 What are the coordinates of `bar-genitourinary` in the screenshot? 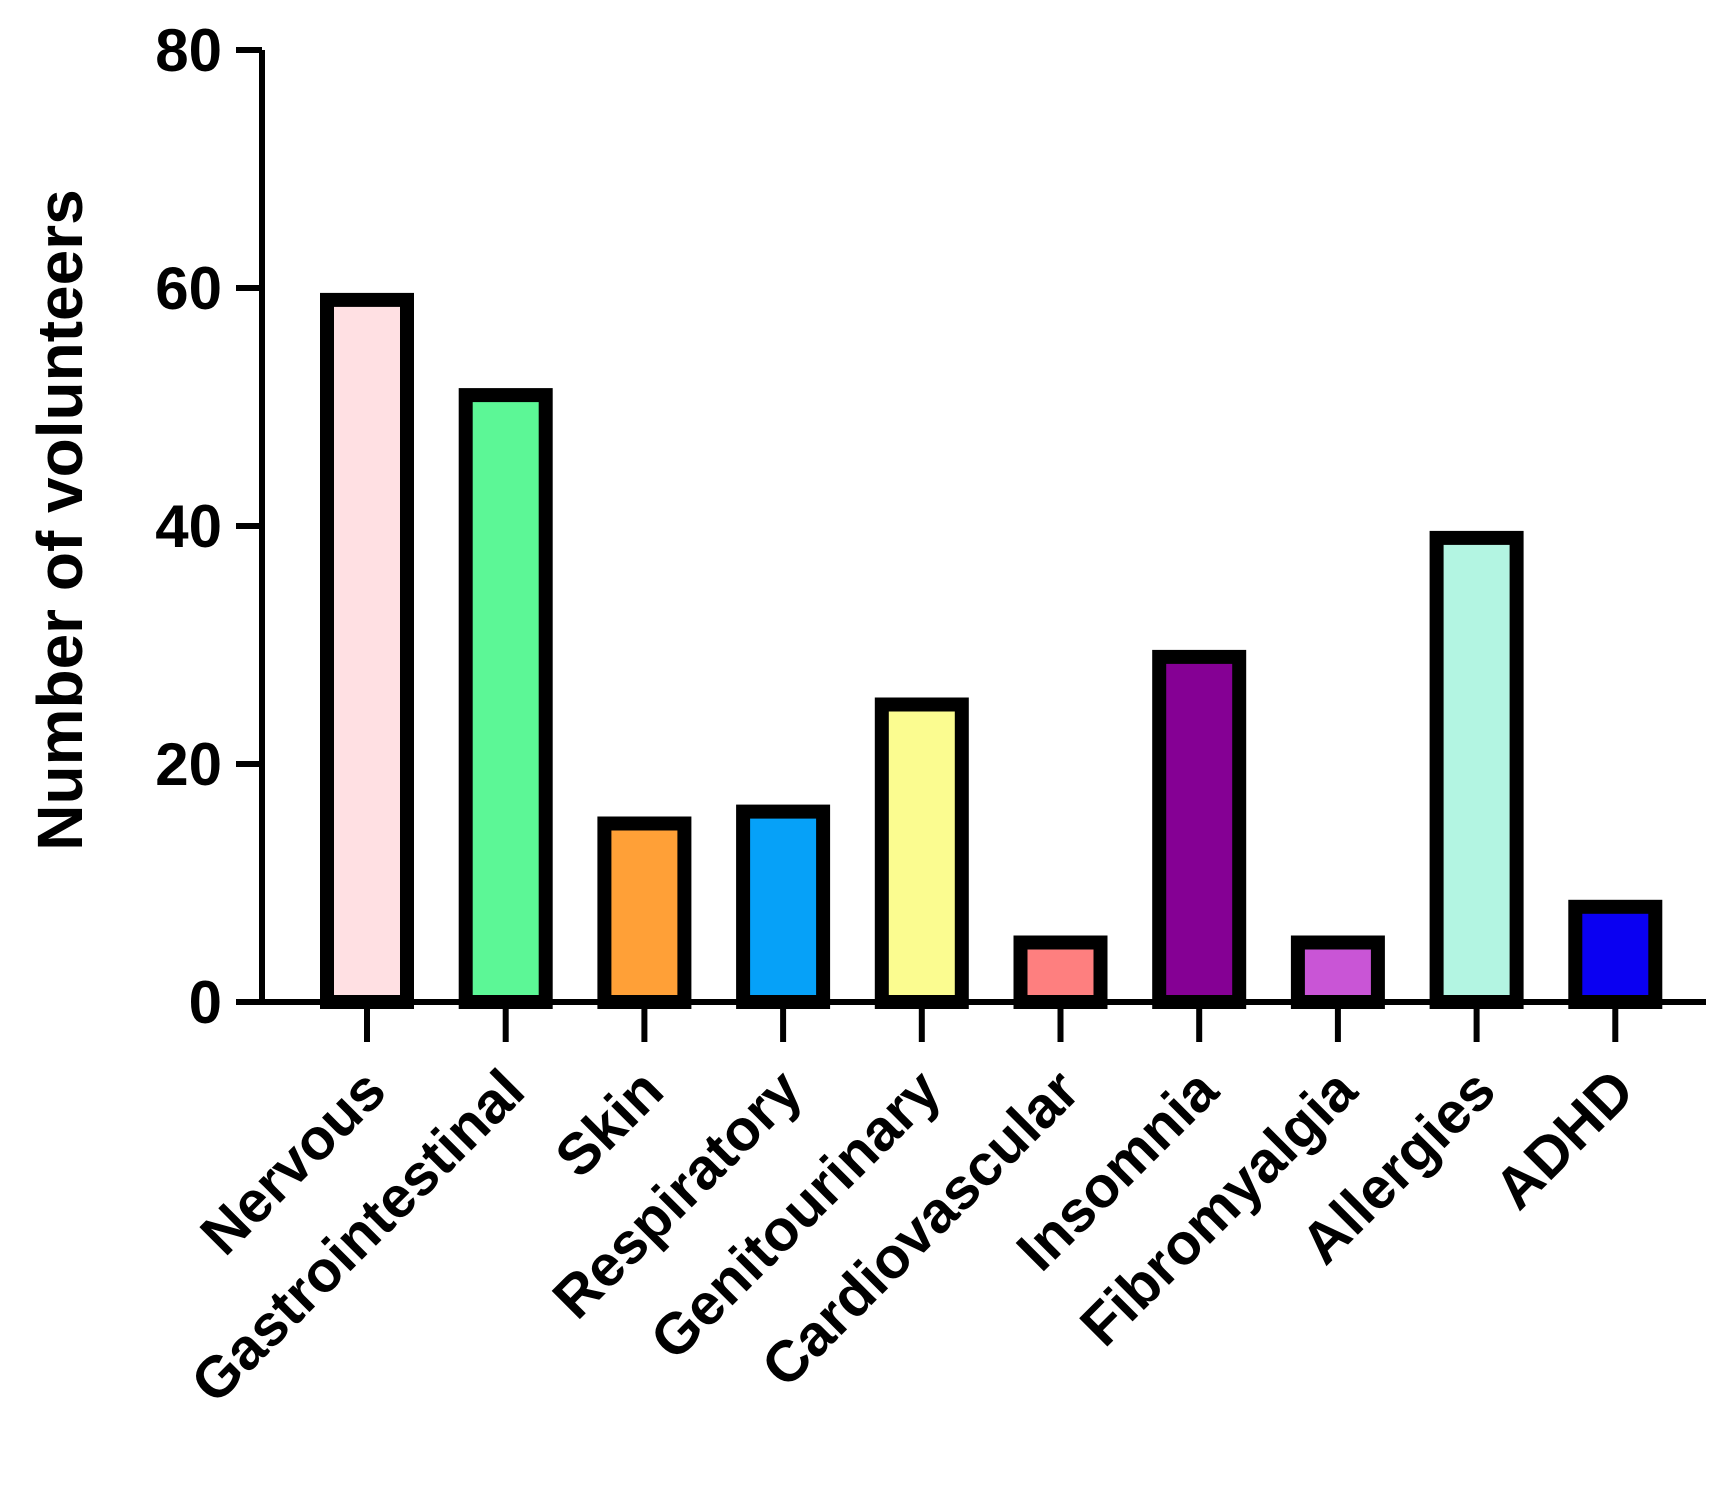 It's located at (921, 853).